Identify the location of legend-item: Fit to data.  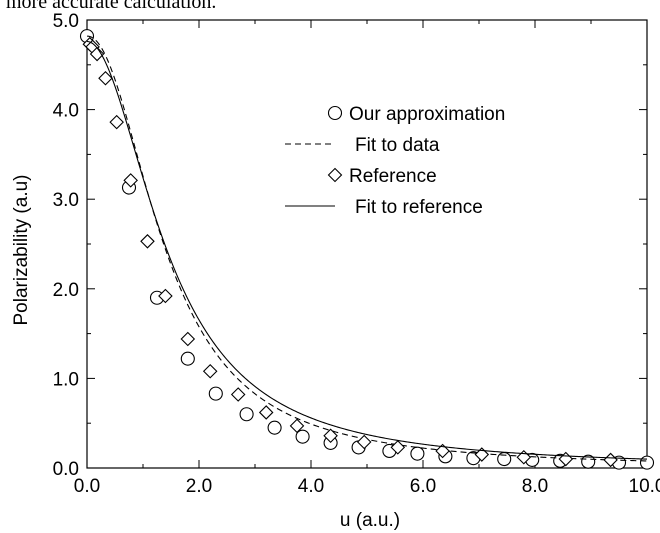
(362, 145).